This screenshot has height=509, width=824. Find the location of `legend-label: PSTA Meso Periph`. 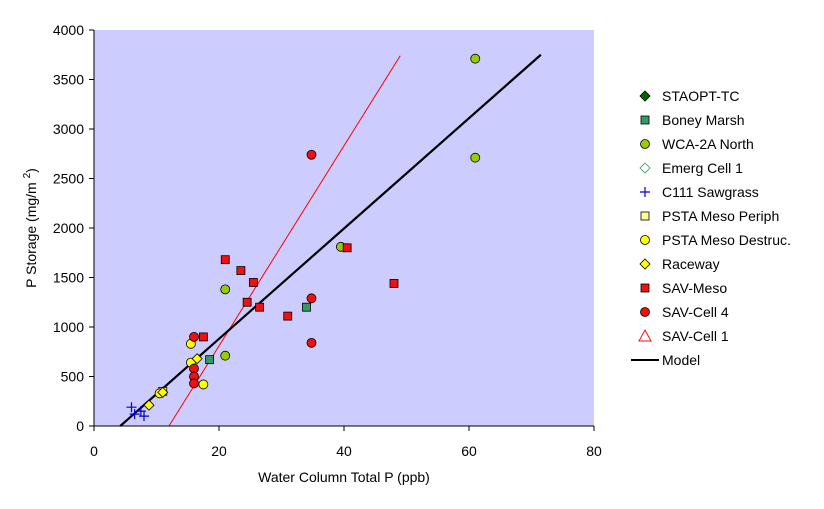

legend-label: PSTA Meso Periph is located at coordinates (720, 216).